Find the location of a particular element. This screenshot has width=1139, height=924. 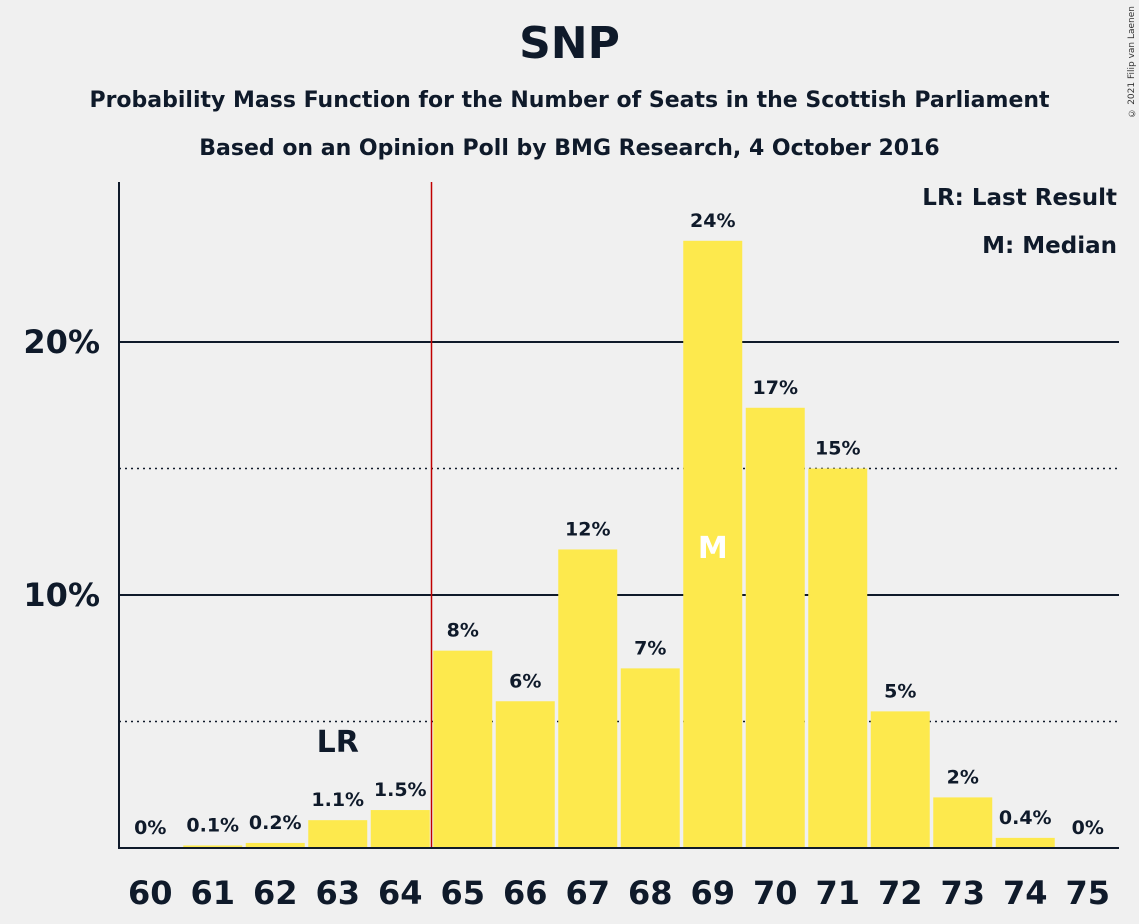

x-tick-label: 65 is located at coordinates (462, 893).